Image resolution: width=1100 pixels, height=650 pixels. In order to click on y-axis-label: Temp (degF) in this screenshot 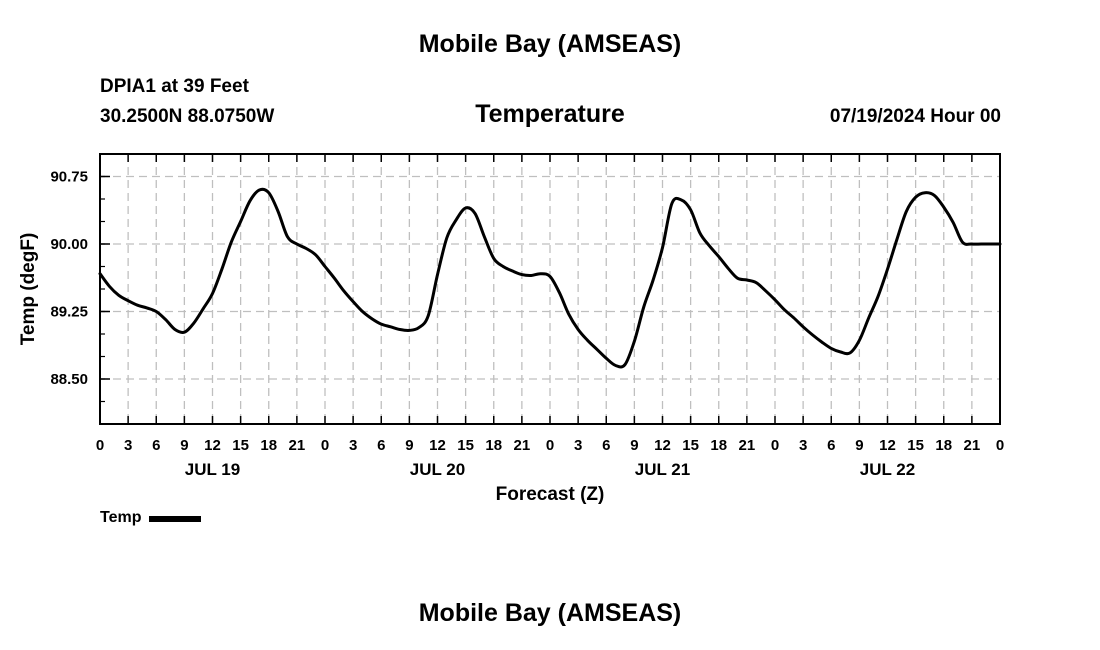, I will do `click(28, 289)`.